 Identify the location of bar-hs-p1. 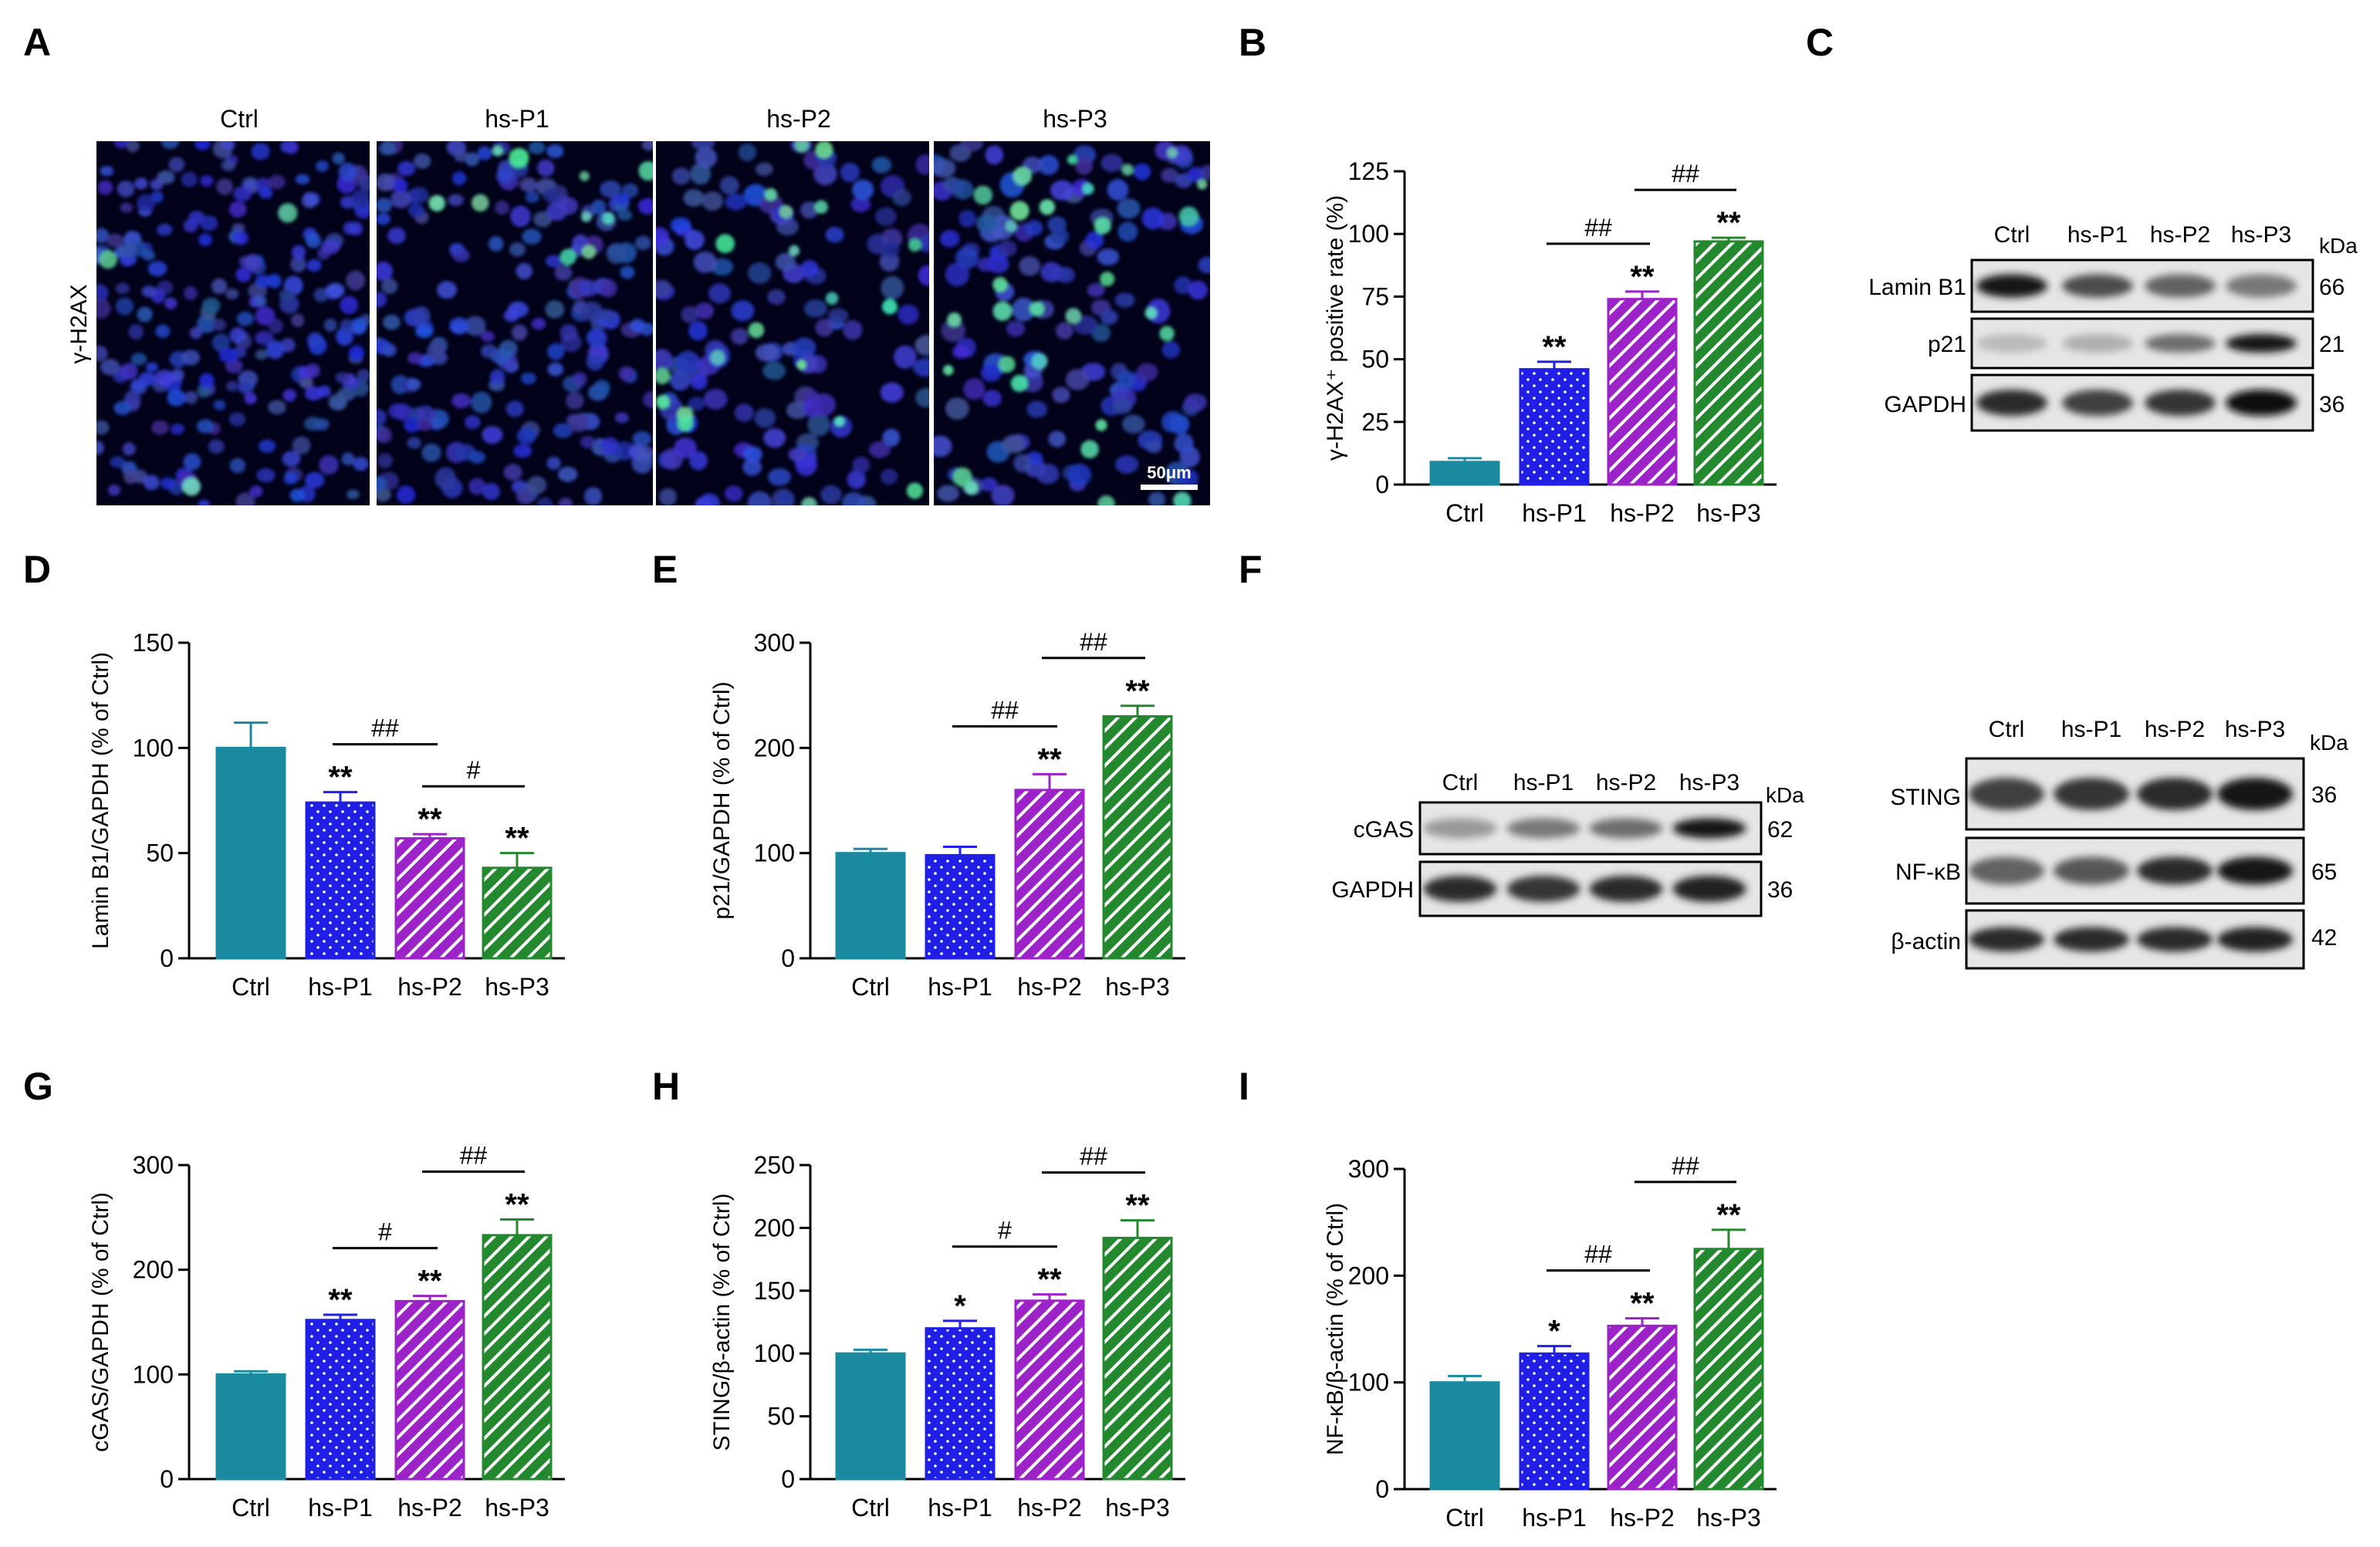
(1555, 427).